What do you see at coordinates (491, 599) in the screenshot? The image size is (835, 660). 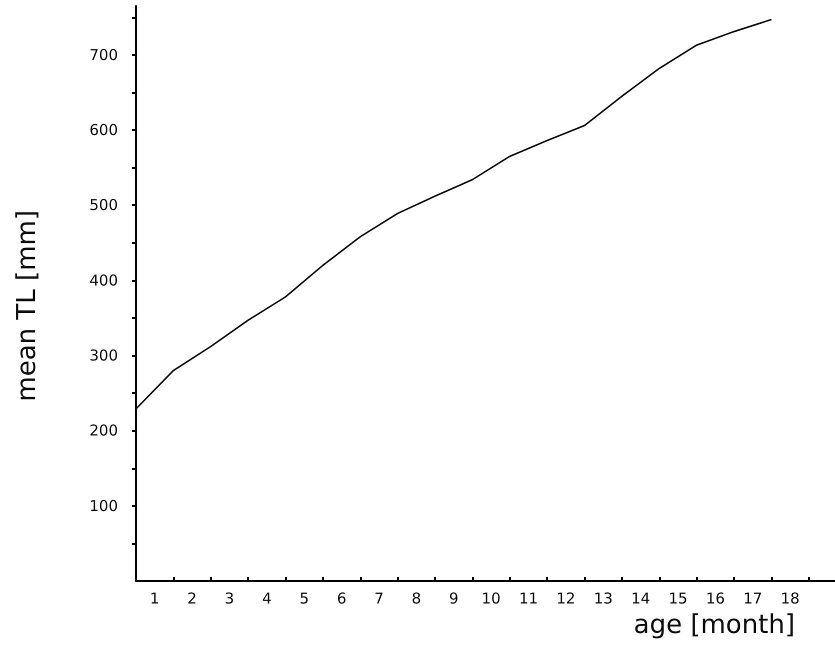 I see `x-tick-label: 10` at bounding box center [491, 599].